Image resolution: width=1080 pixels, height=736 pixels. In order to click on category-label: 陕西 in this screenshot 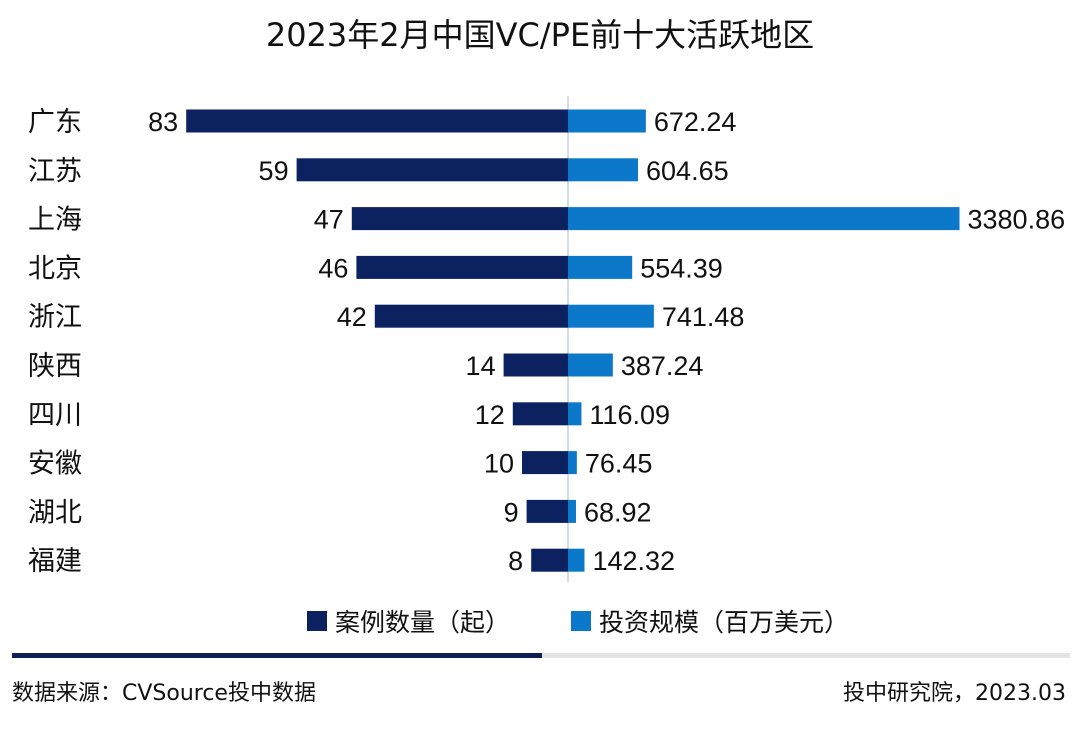, I will do `click(55, 366)`.